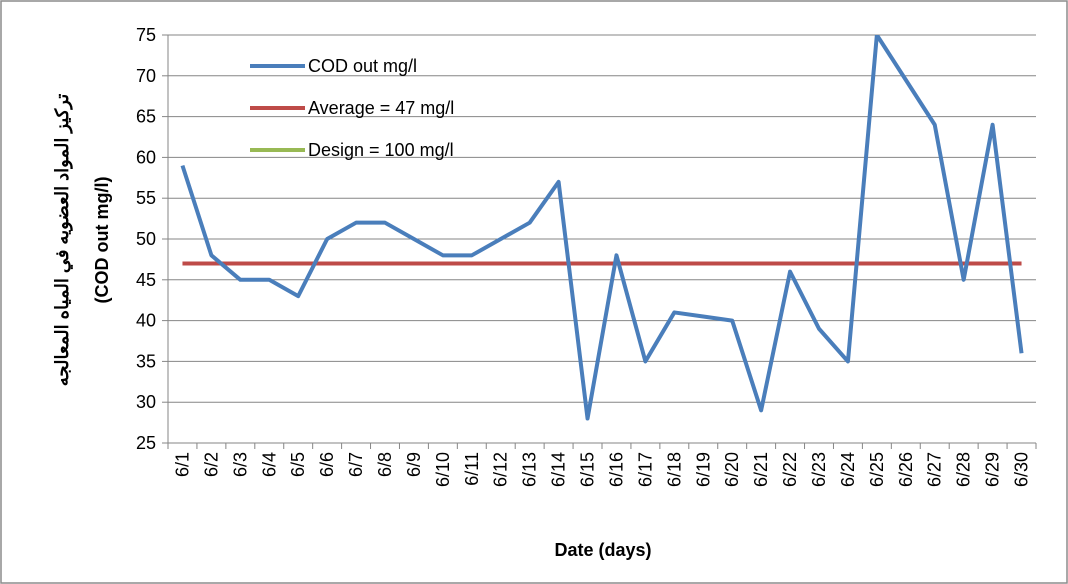  Describe the element at coordinates (146, 198) in the screenshot. I see `y-tick-label: 55` at that location.